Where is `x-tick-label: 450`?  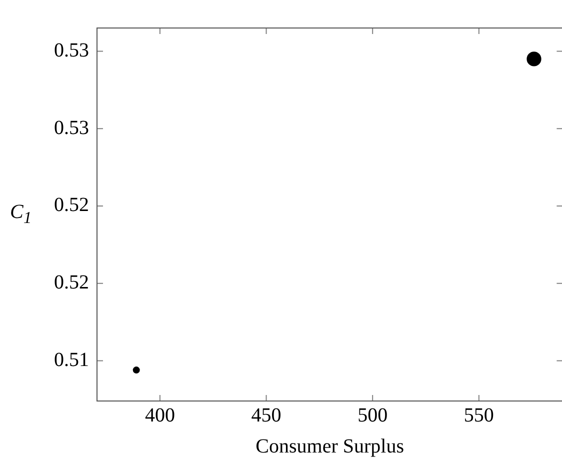
x-tick-label: 450 is located at coordinates (266, 415).